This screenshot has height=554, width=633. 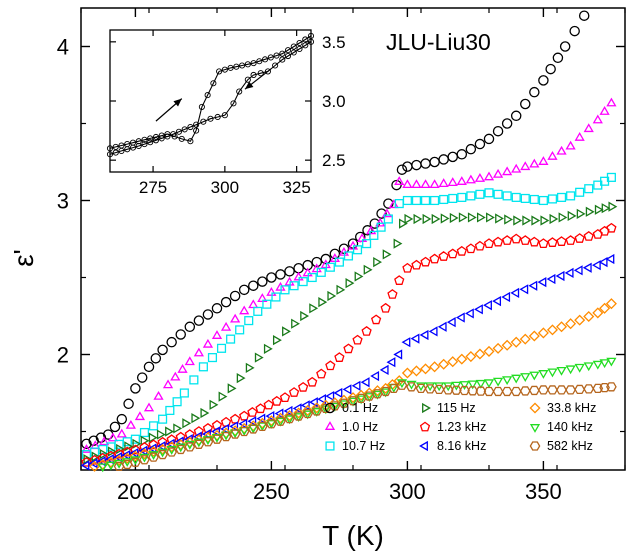 What do you see at coordinates (213, 95) in the screenshot?
I see `inset-arrows` at bounding box center [213, 95].